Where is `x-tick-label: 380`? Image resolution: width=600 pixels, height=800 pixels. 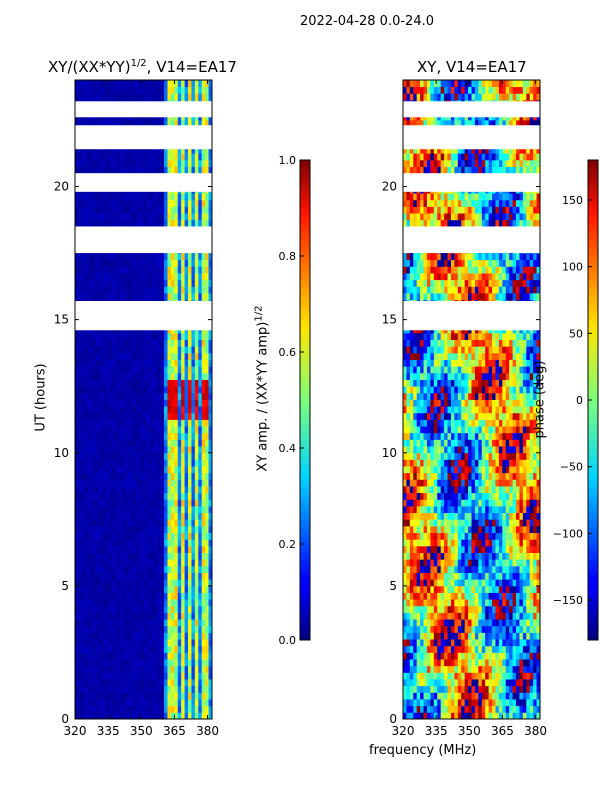 x-tick-label: 380 is located at coordinates (207, 731).